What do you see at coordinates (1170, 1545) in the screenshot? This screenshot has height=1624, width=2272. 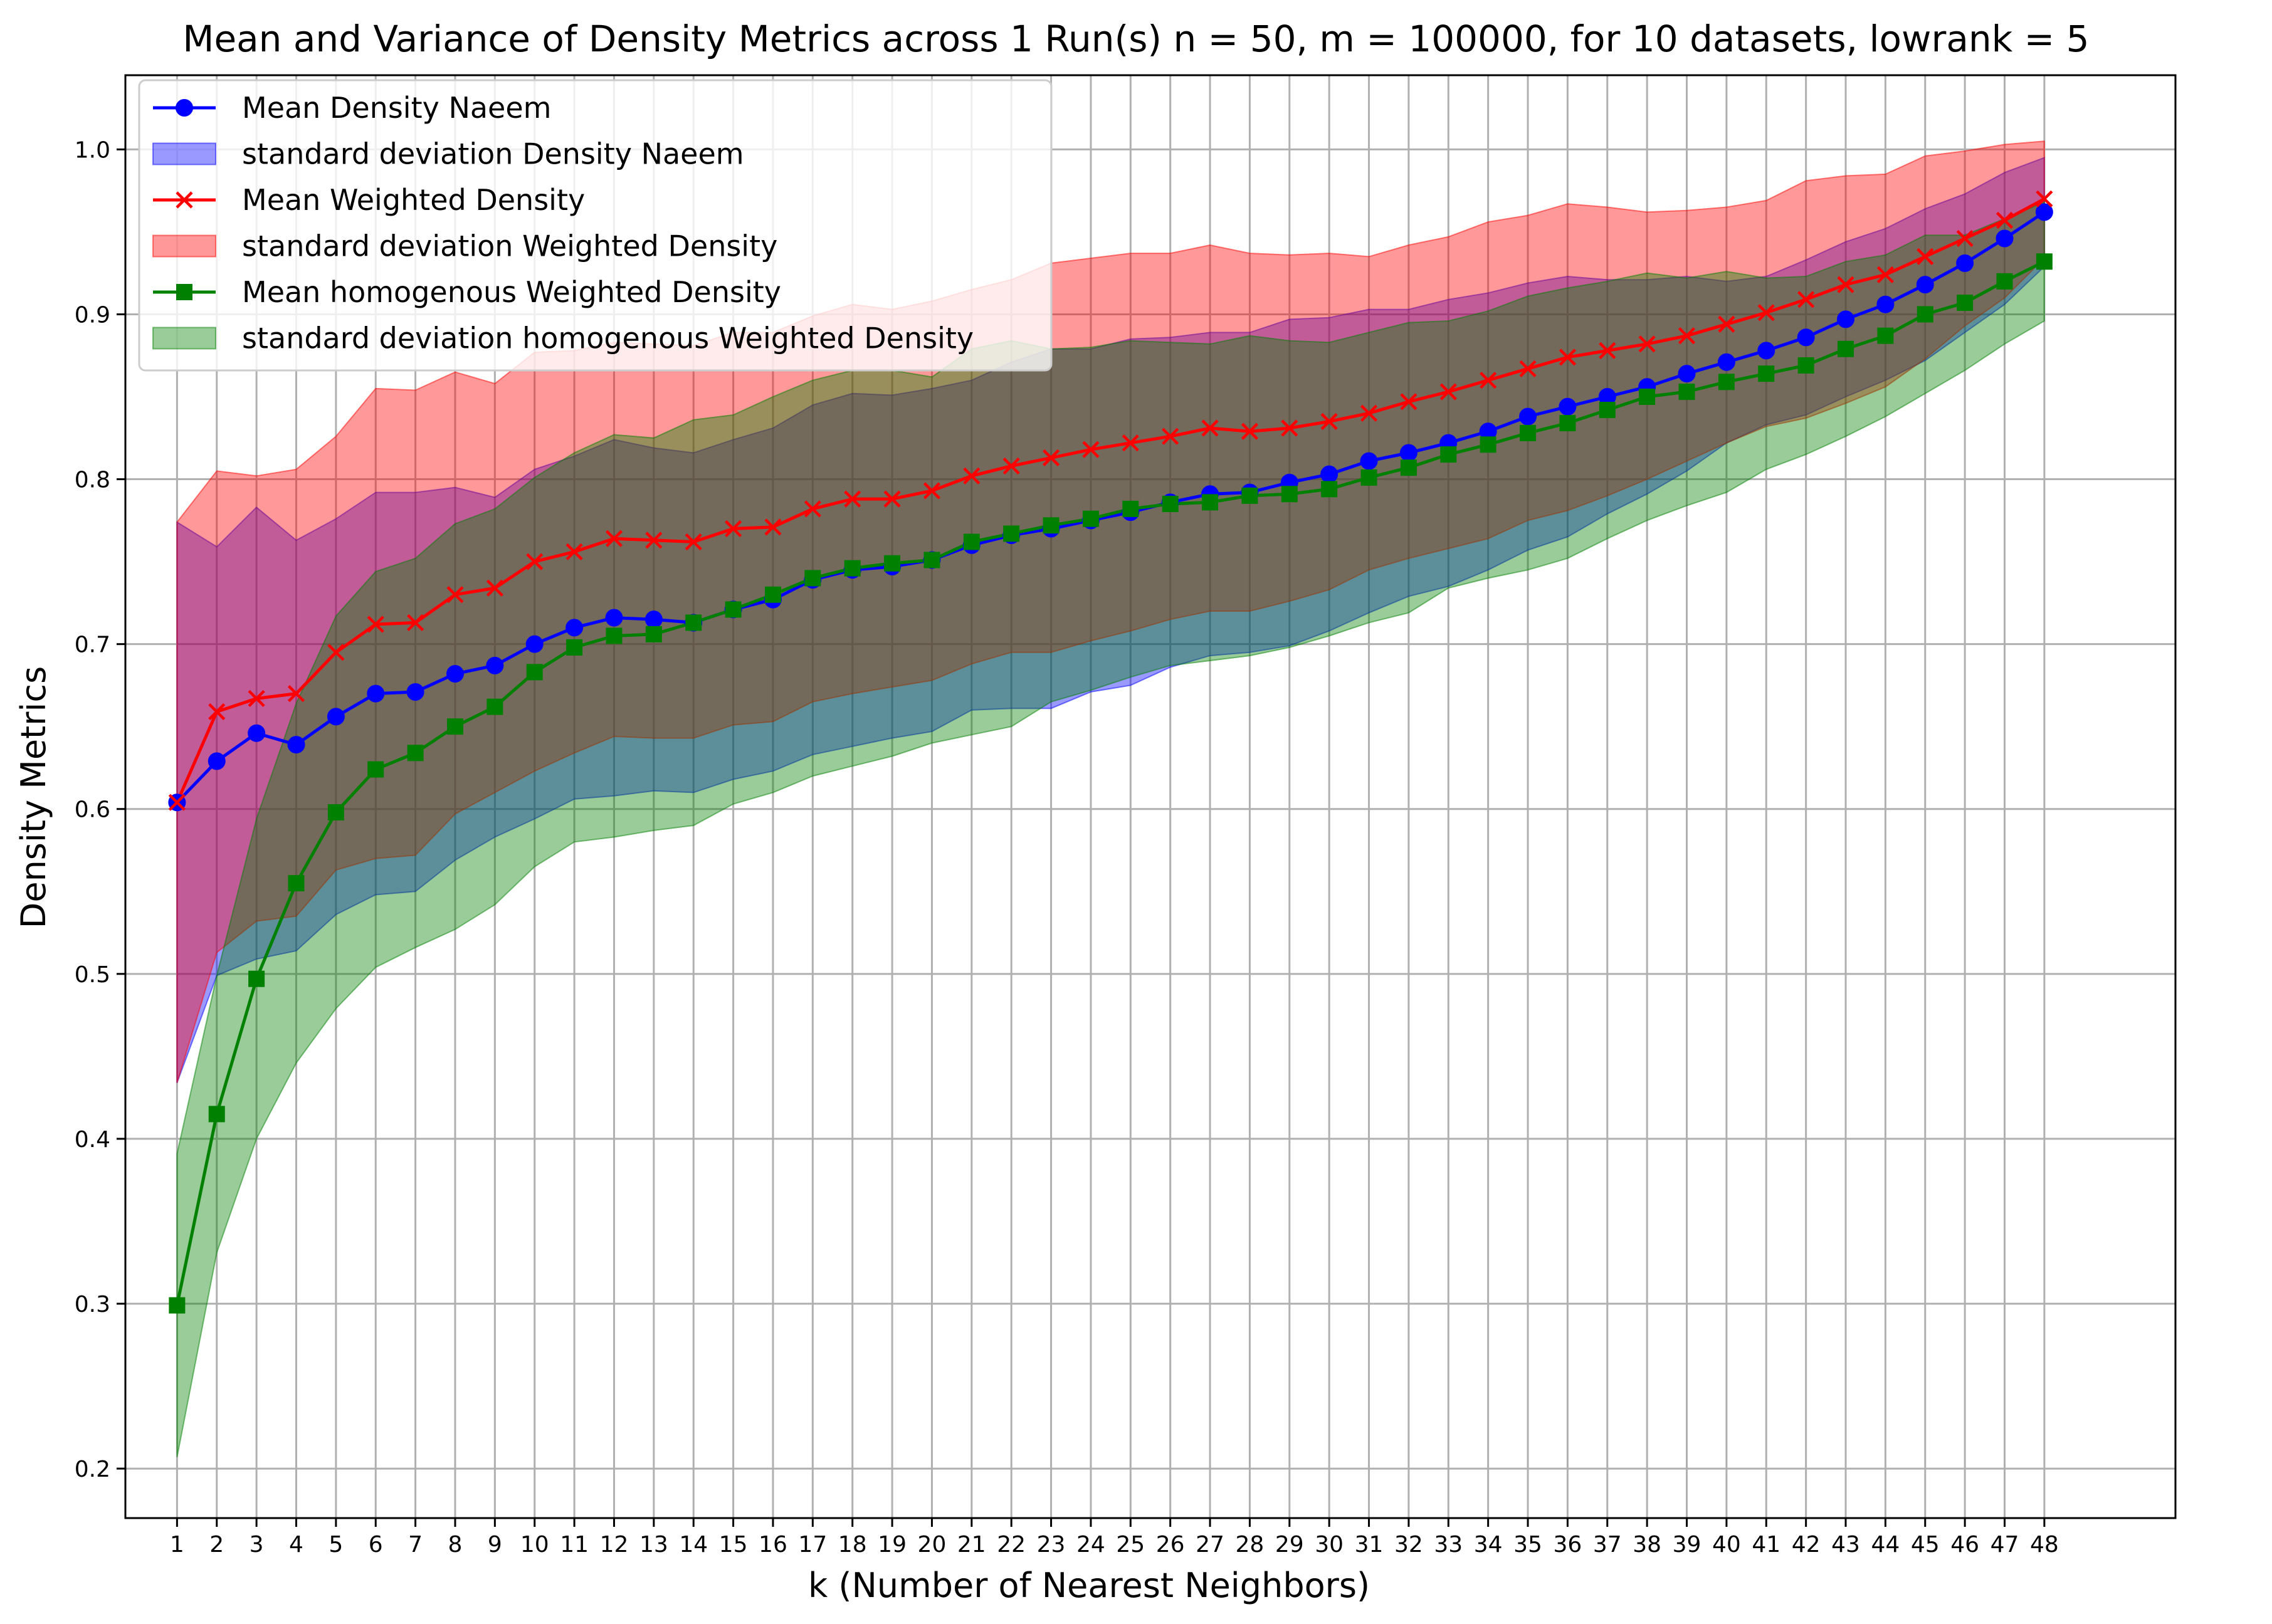 I see `x-tick-label: 26` at bounding box center [1170, 1545].